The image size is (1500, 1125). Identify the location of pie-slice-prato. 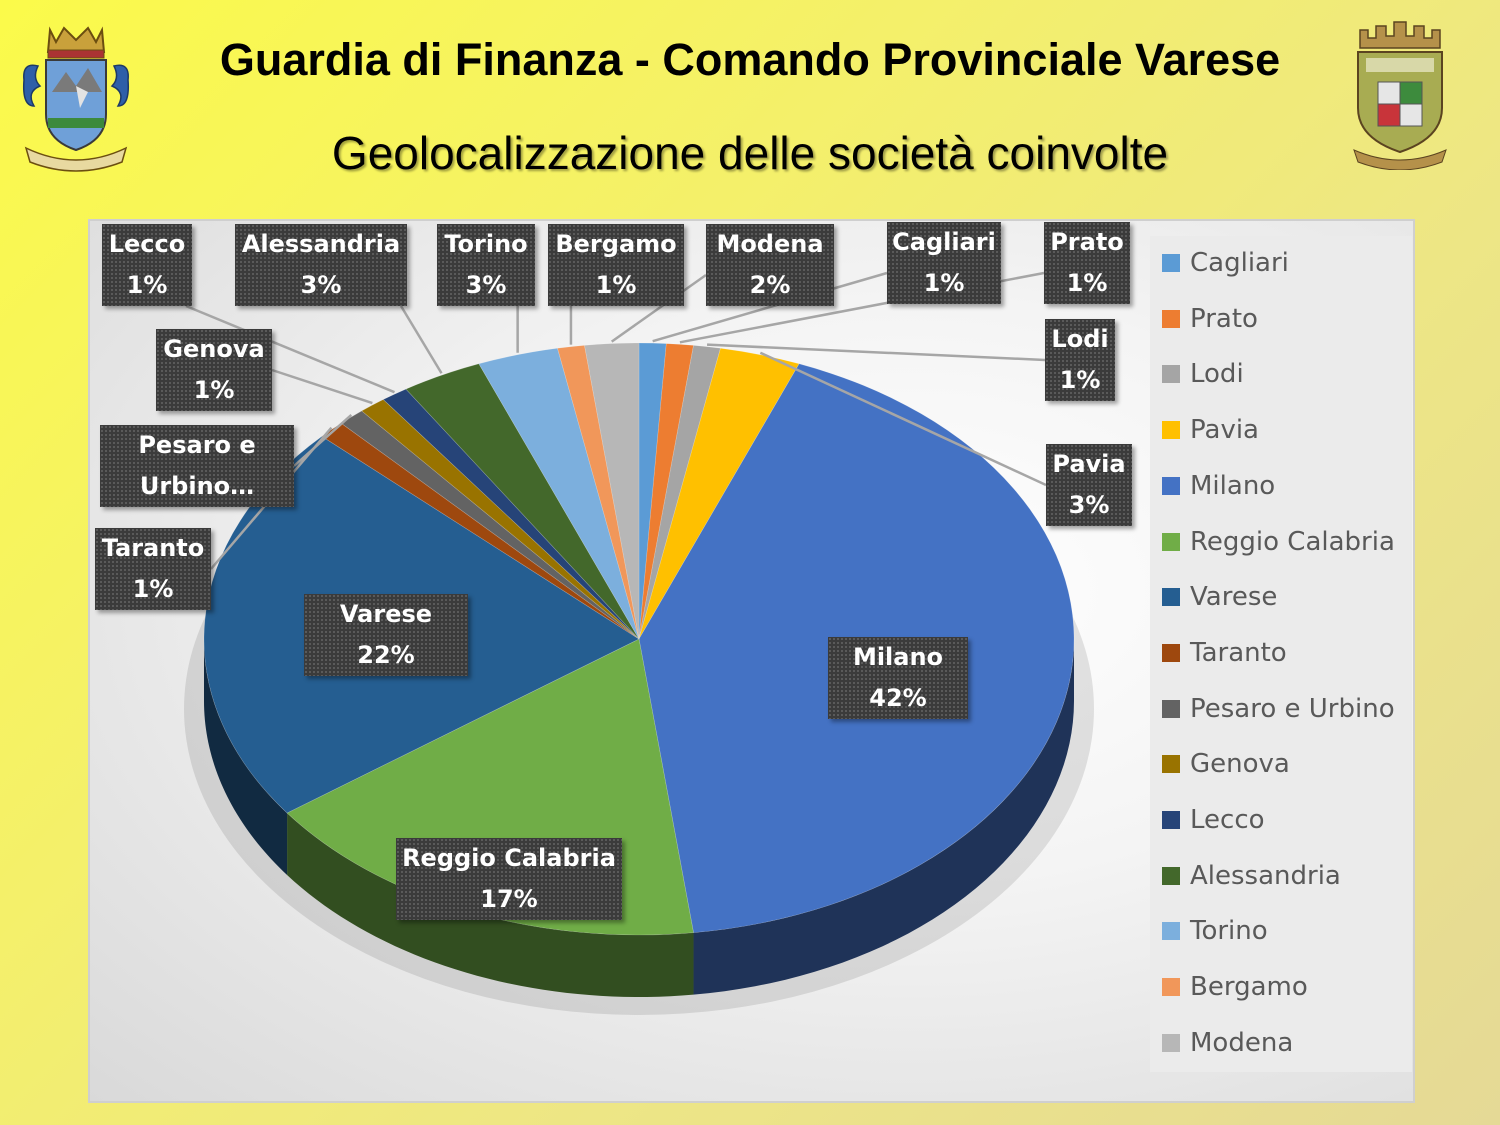
(666, 491).